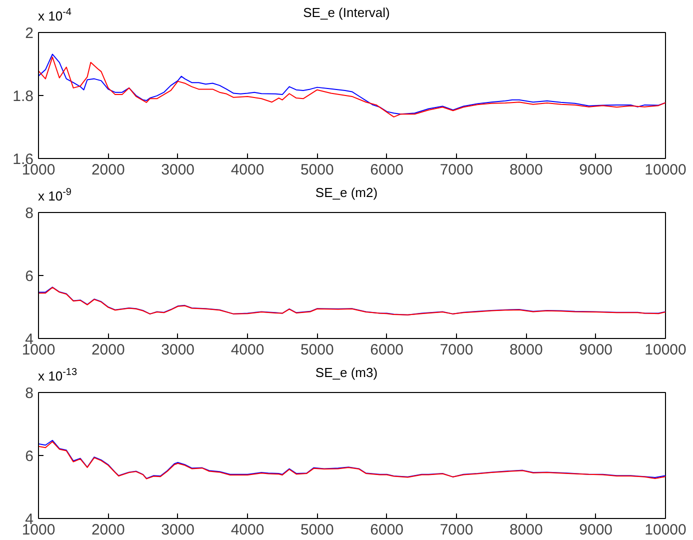 The height and width of the screenshot is (540, 693). Describe the element at coordinates (55, 196) in the screenshot. I see `text: x 10$^{-9}$` at that location.